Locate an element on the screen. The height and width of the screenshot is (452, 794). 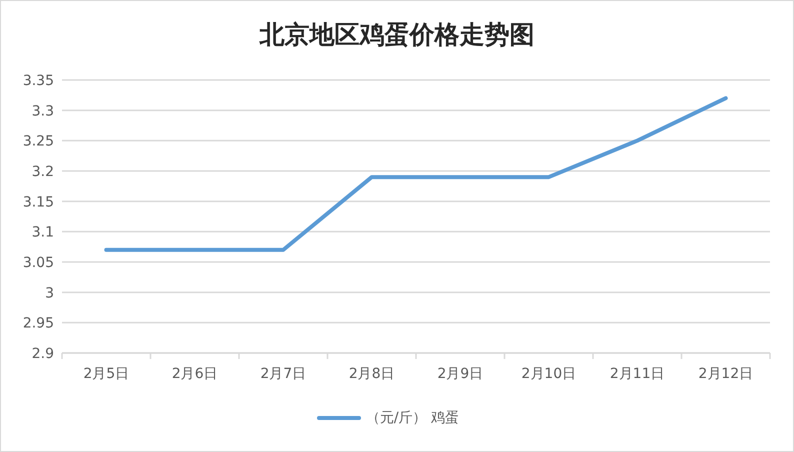
y-tick-label: 3.2 is located at coordinates (43, 172).